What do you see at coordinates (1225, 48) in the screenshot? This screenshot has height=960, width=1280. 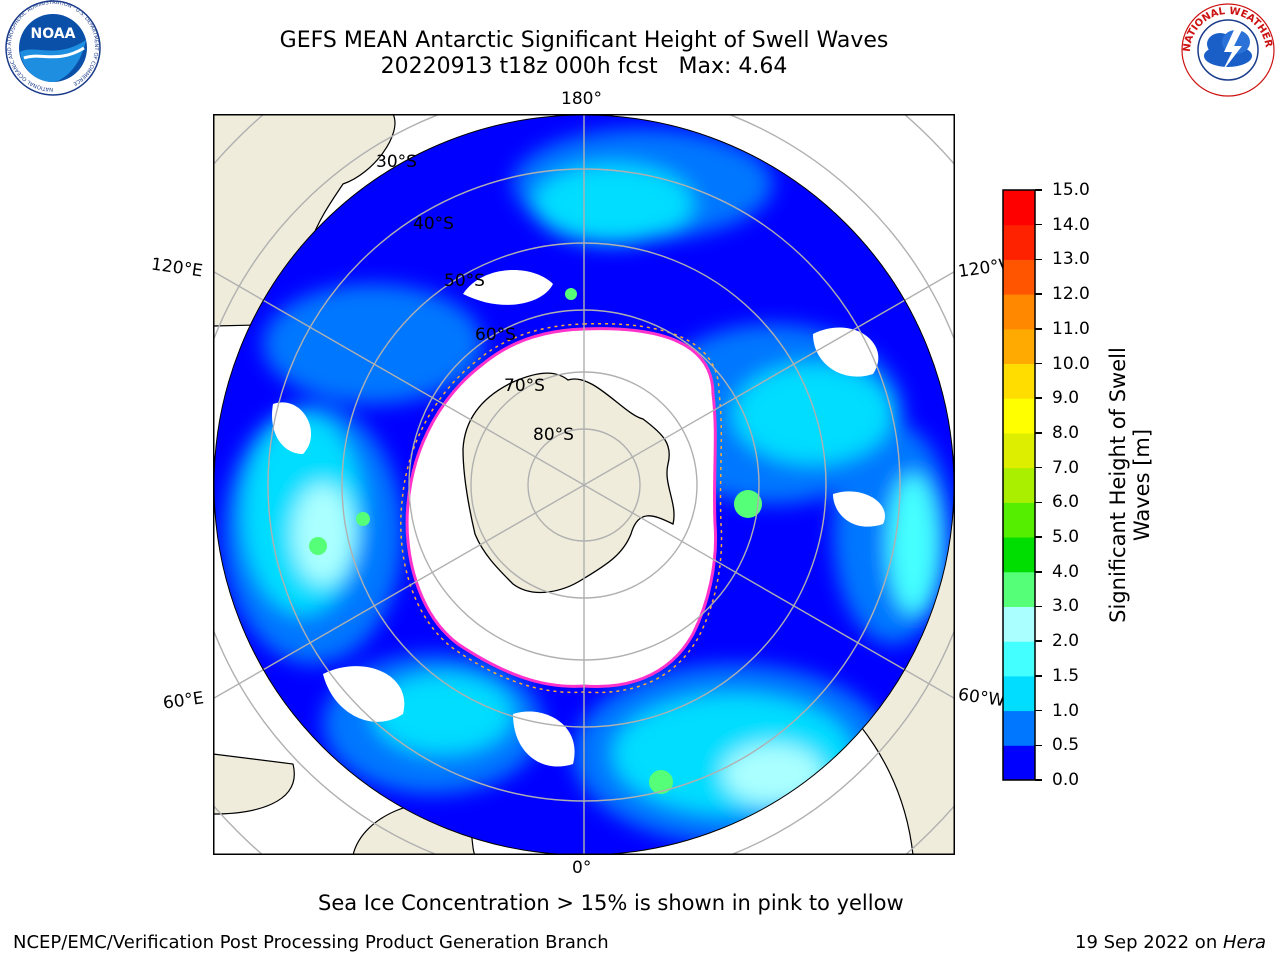 I see `nws-logo: NATIONAL WEATHER SERVICE` at bounding box center [1225, 48].